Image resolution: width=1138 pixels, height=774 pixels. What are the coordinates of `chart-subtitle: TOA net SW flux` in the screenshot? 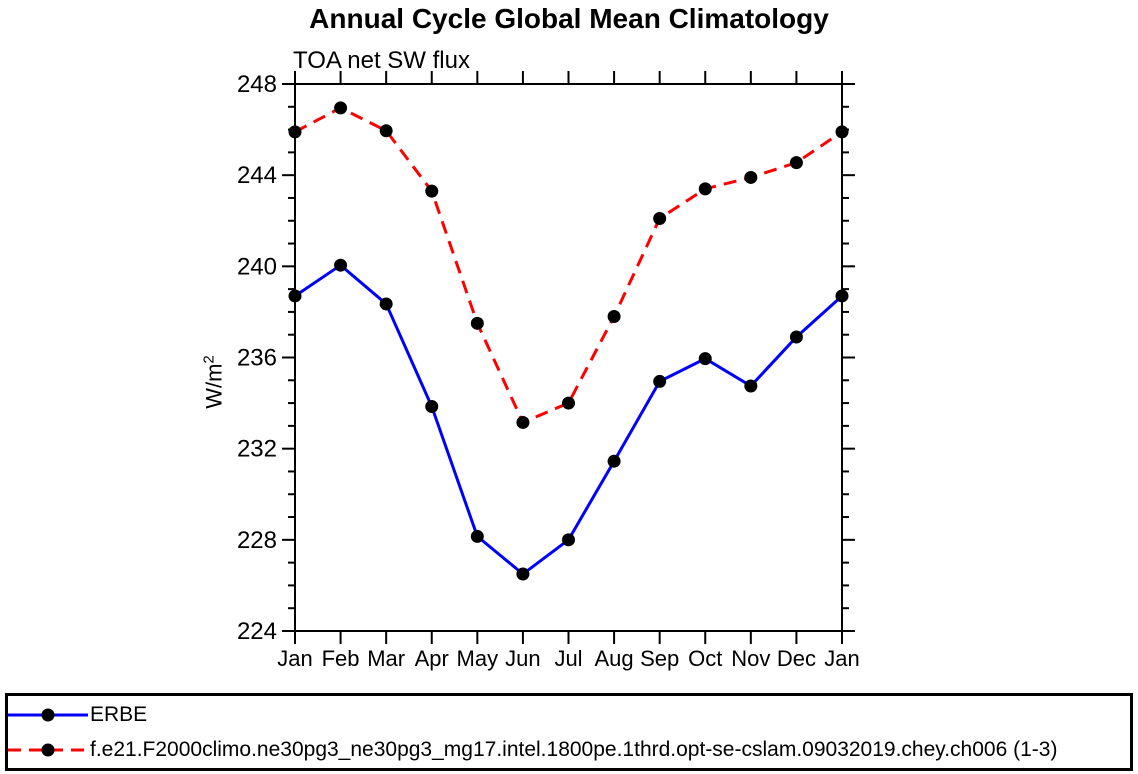 It's located at (381, 60).